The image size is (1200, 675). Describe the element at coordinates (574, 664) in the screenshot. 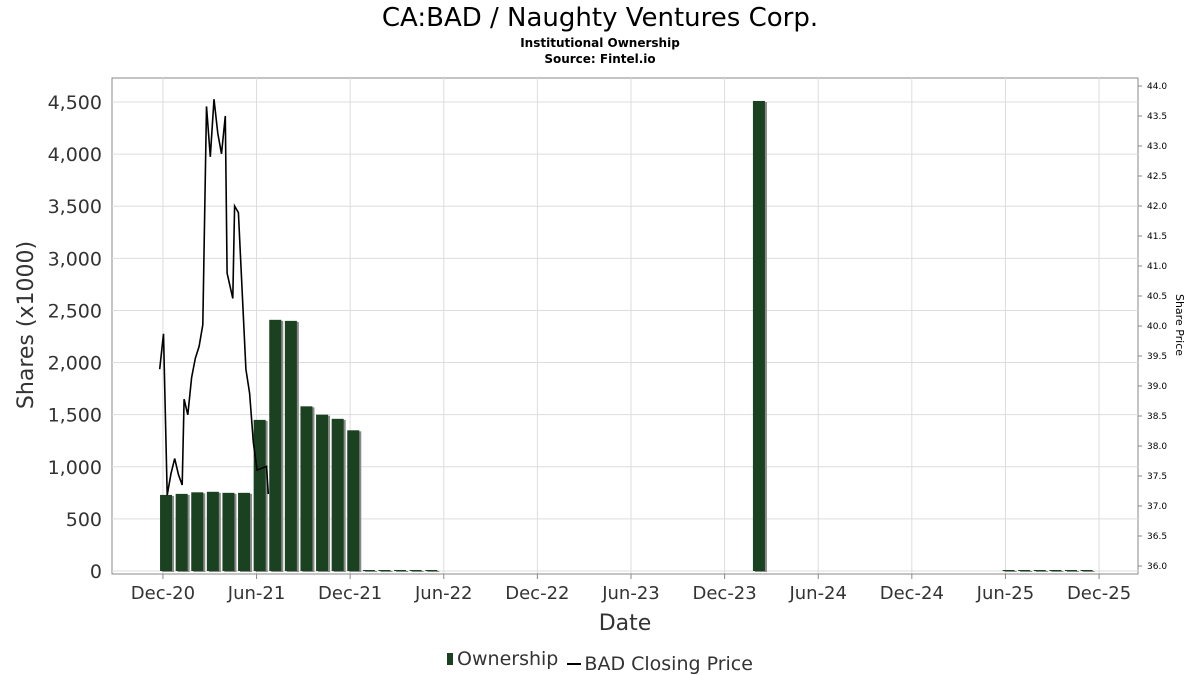

I see `price-line-icon` at that location.